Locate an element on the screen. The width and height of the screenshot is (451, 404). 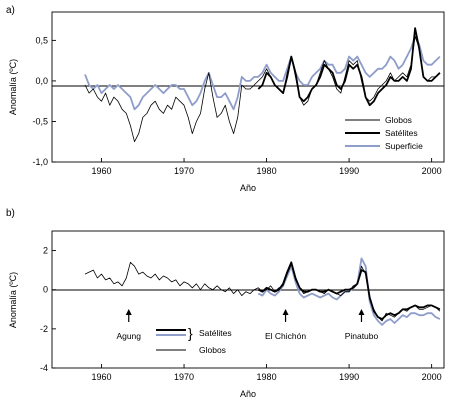
series-globos-line is located at coordinates (262, 291).